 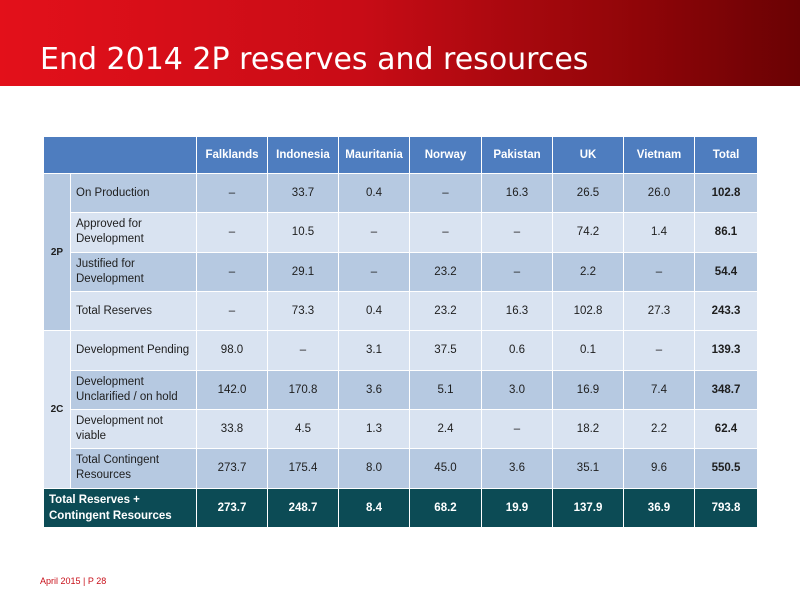 I want to click on row-label: Development Unclarified / on hold, so click(x=133, y=389).